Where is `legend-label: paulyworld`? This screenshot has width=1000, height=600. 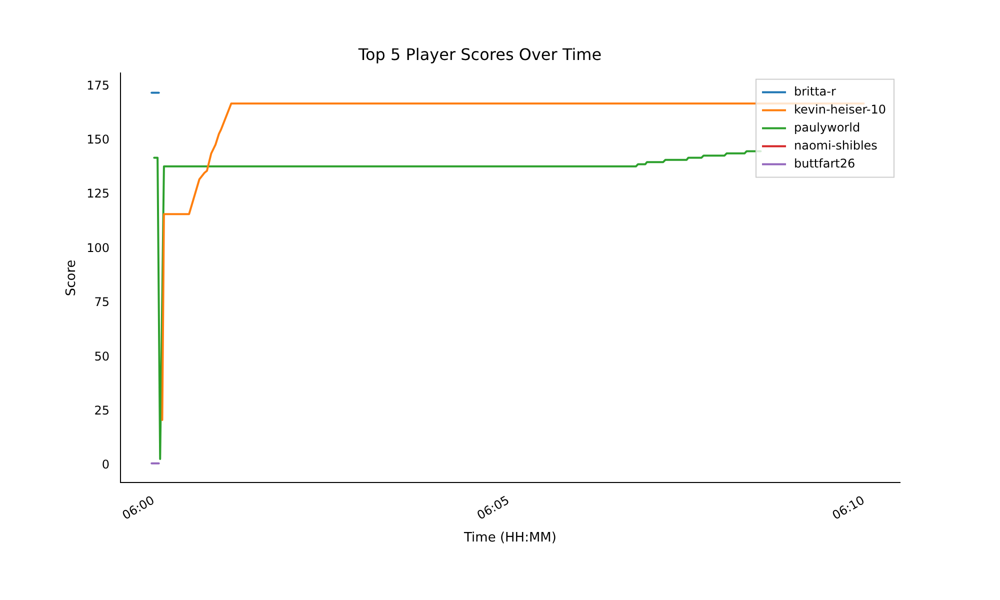 legend-label: paulyworld is located at coordinates (827, 127).